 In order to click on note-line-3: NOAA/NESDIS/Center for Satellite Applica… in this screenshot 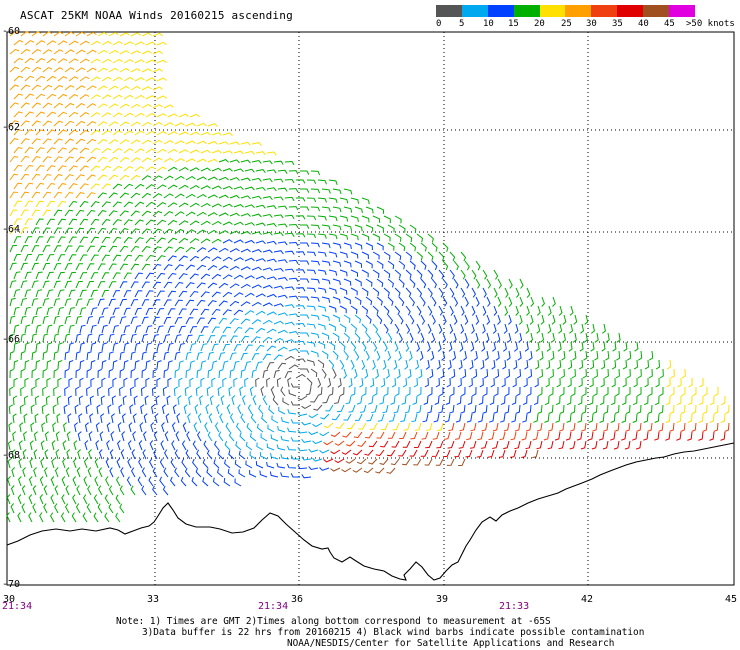, I will do `click(451, 643)`.